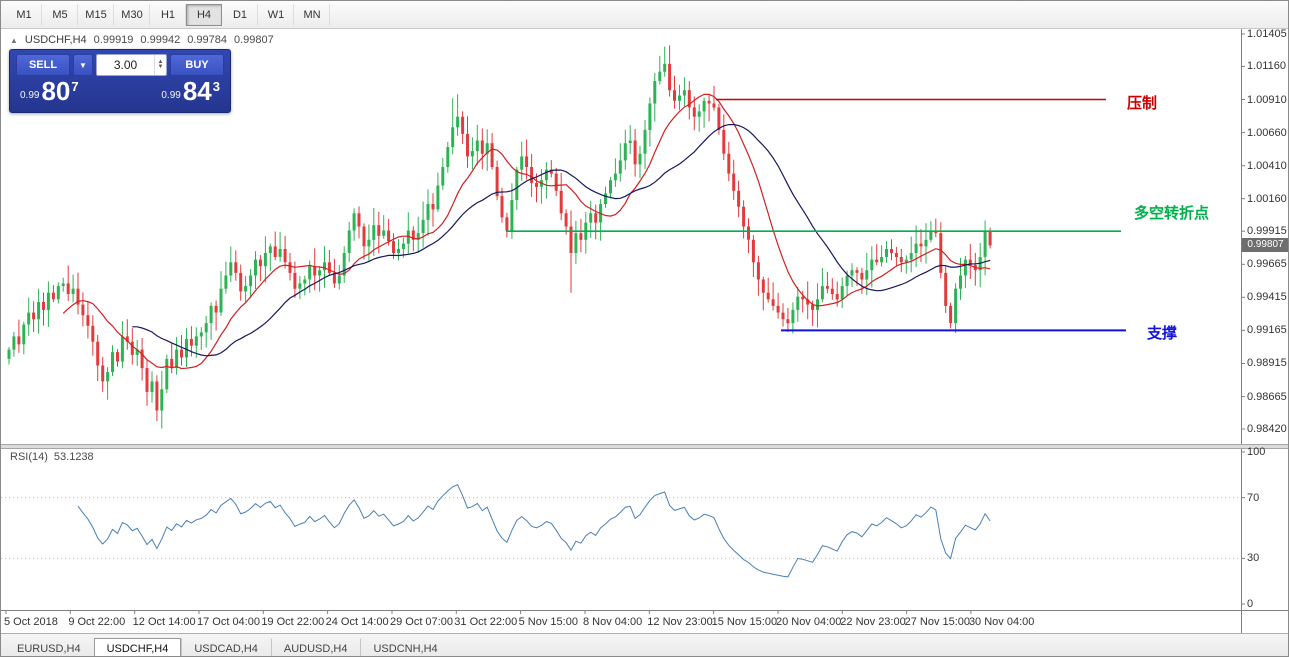 This screenshot has height=657, width=1289. What do you see at coordinates (43, 65) in the screenshot?
I see `sell-button: SELL` at bounding box center [43, 65].